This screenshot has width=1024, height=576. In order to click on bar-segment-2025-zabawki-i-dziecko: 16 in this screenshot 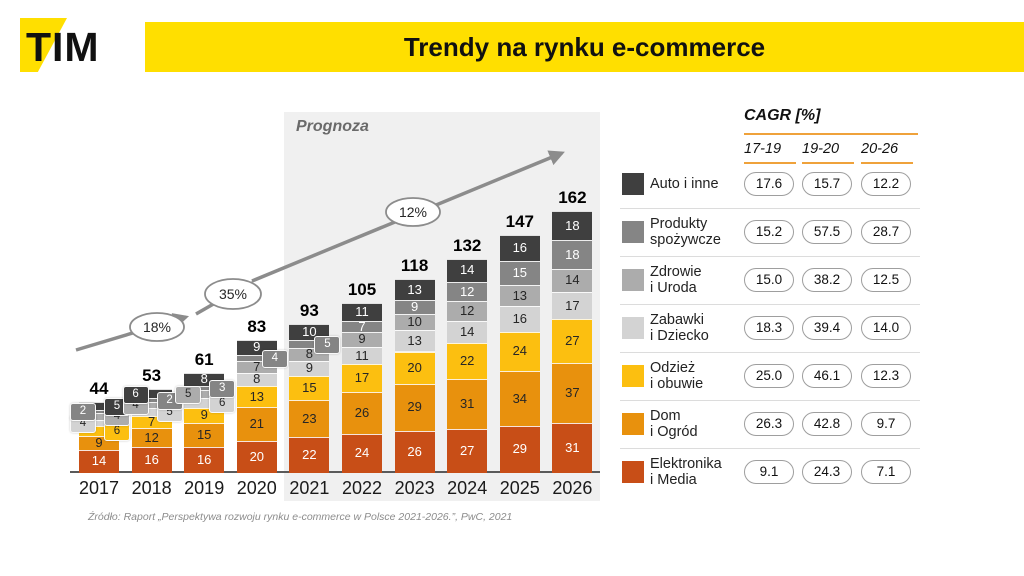, I will do `click(519, 319)`.